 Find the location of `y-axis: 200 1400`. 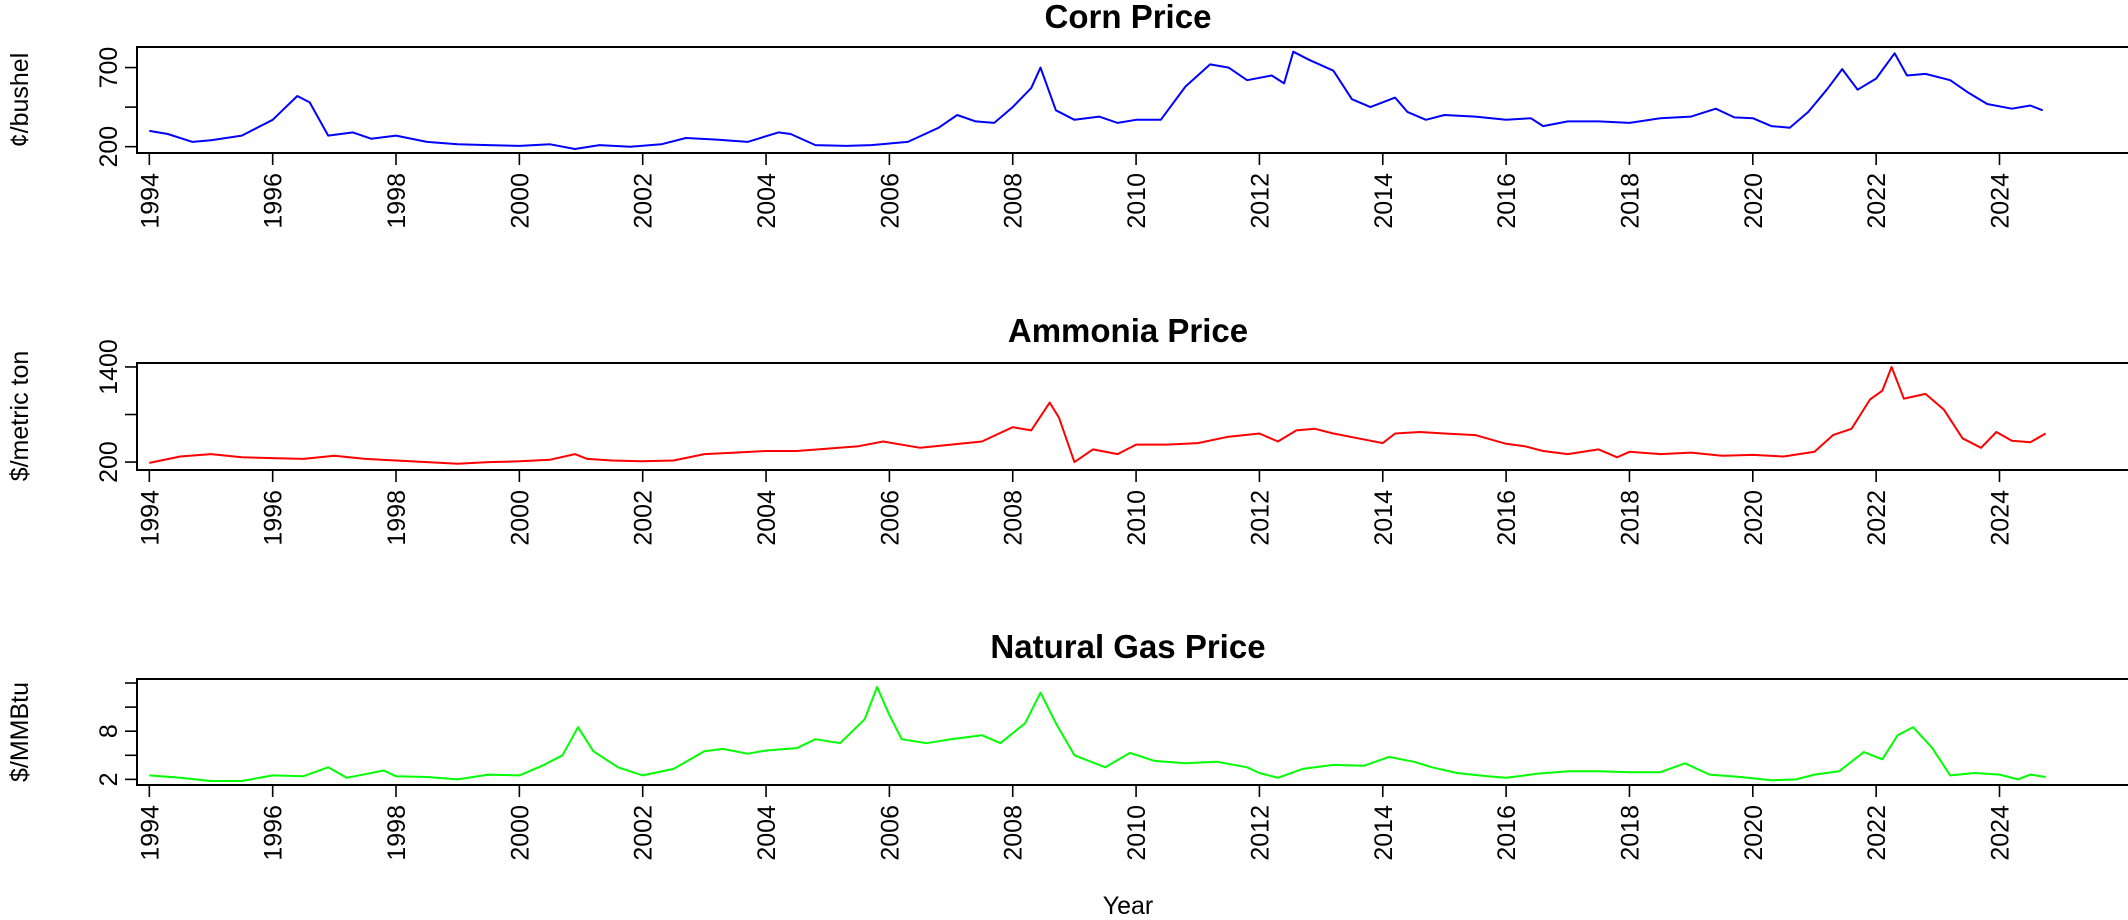

y-axis: 200 1400 is located at coordinates (116, 411).